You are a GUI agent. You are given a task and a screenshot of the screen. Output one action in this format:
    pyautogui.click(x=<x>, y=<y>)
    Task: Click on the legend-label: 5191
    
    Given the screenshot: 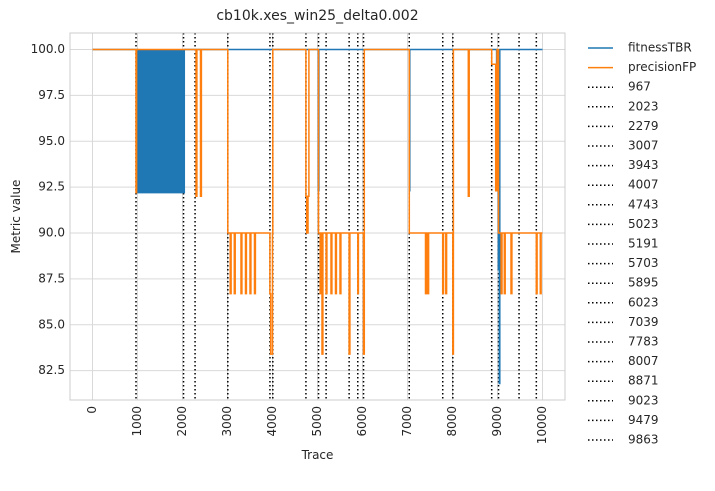 What is the action you would take?
    pyautogui.click(x=643, y=244)
    